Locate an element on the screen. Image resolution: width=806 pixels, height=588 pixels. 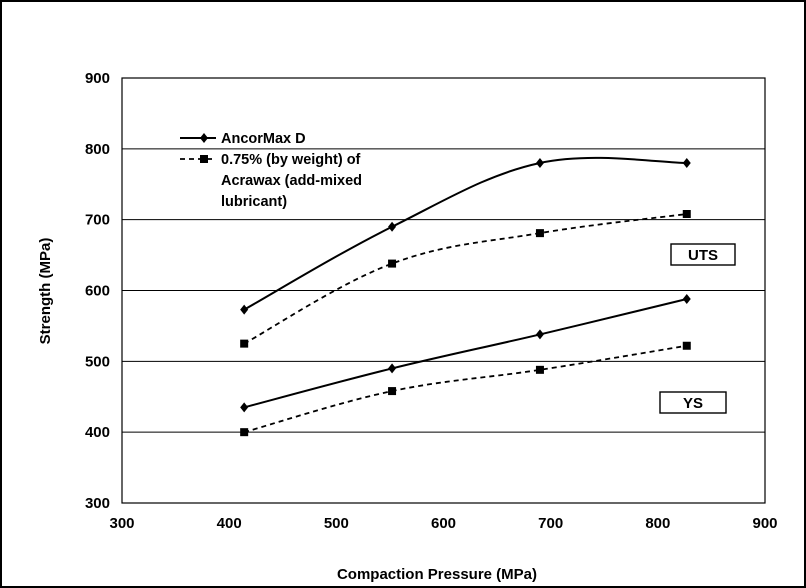
y-tick-label: 900 is located at coordinates (97, 78).